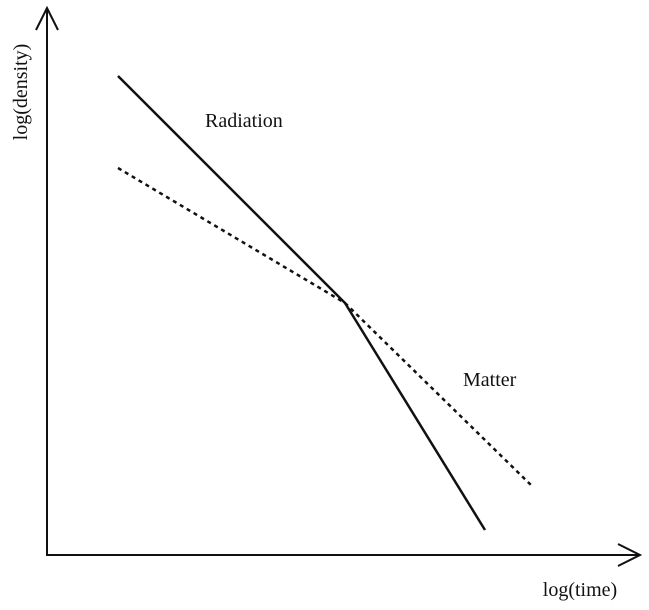 The height and width of the screenshot is (610, 649). I want to click on x-axis-arrow, so click(630, 555).